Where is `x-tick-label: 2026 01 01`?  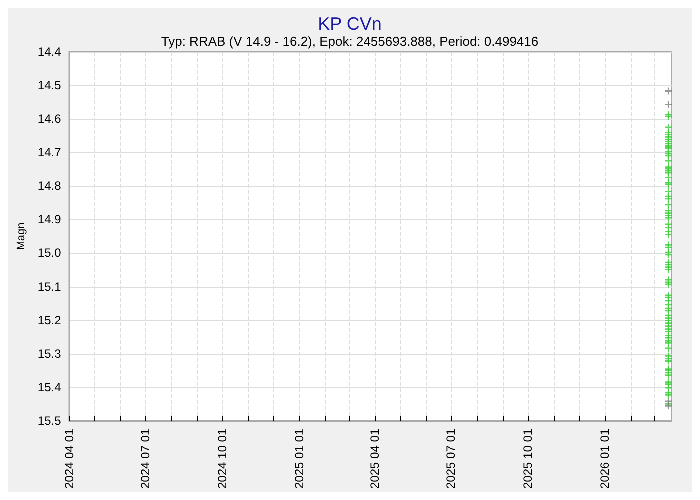 x-tick-label: 2026 01 01 is located at coordinates (605, 459).